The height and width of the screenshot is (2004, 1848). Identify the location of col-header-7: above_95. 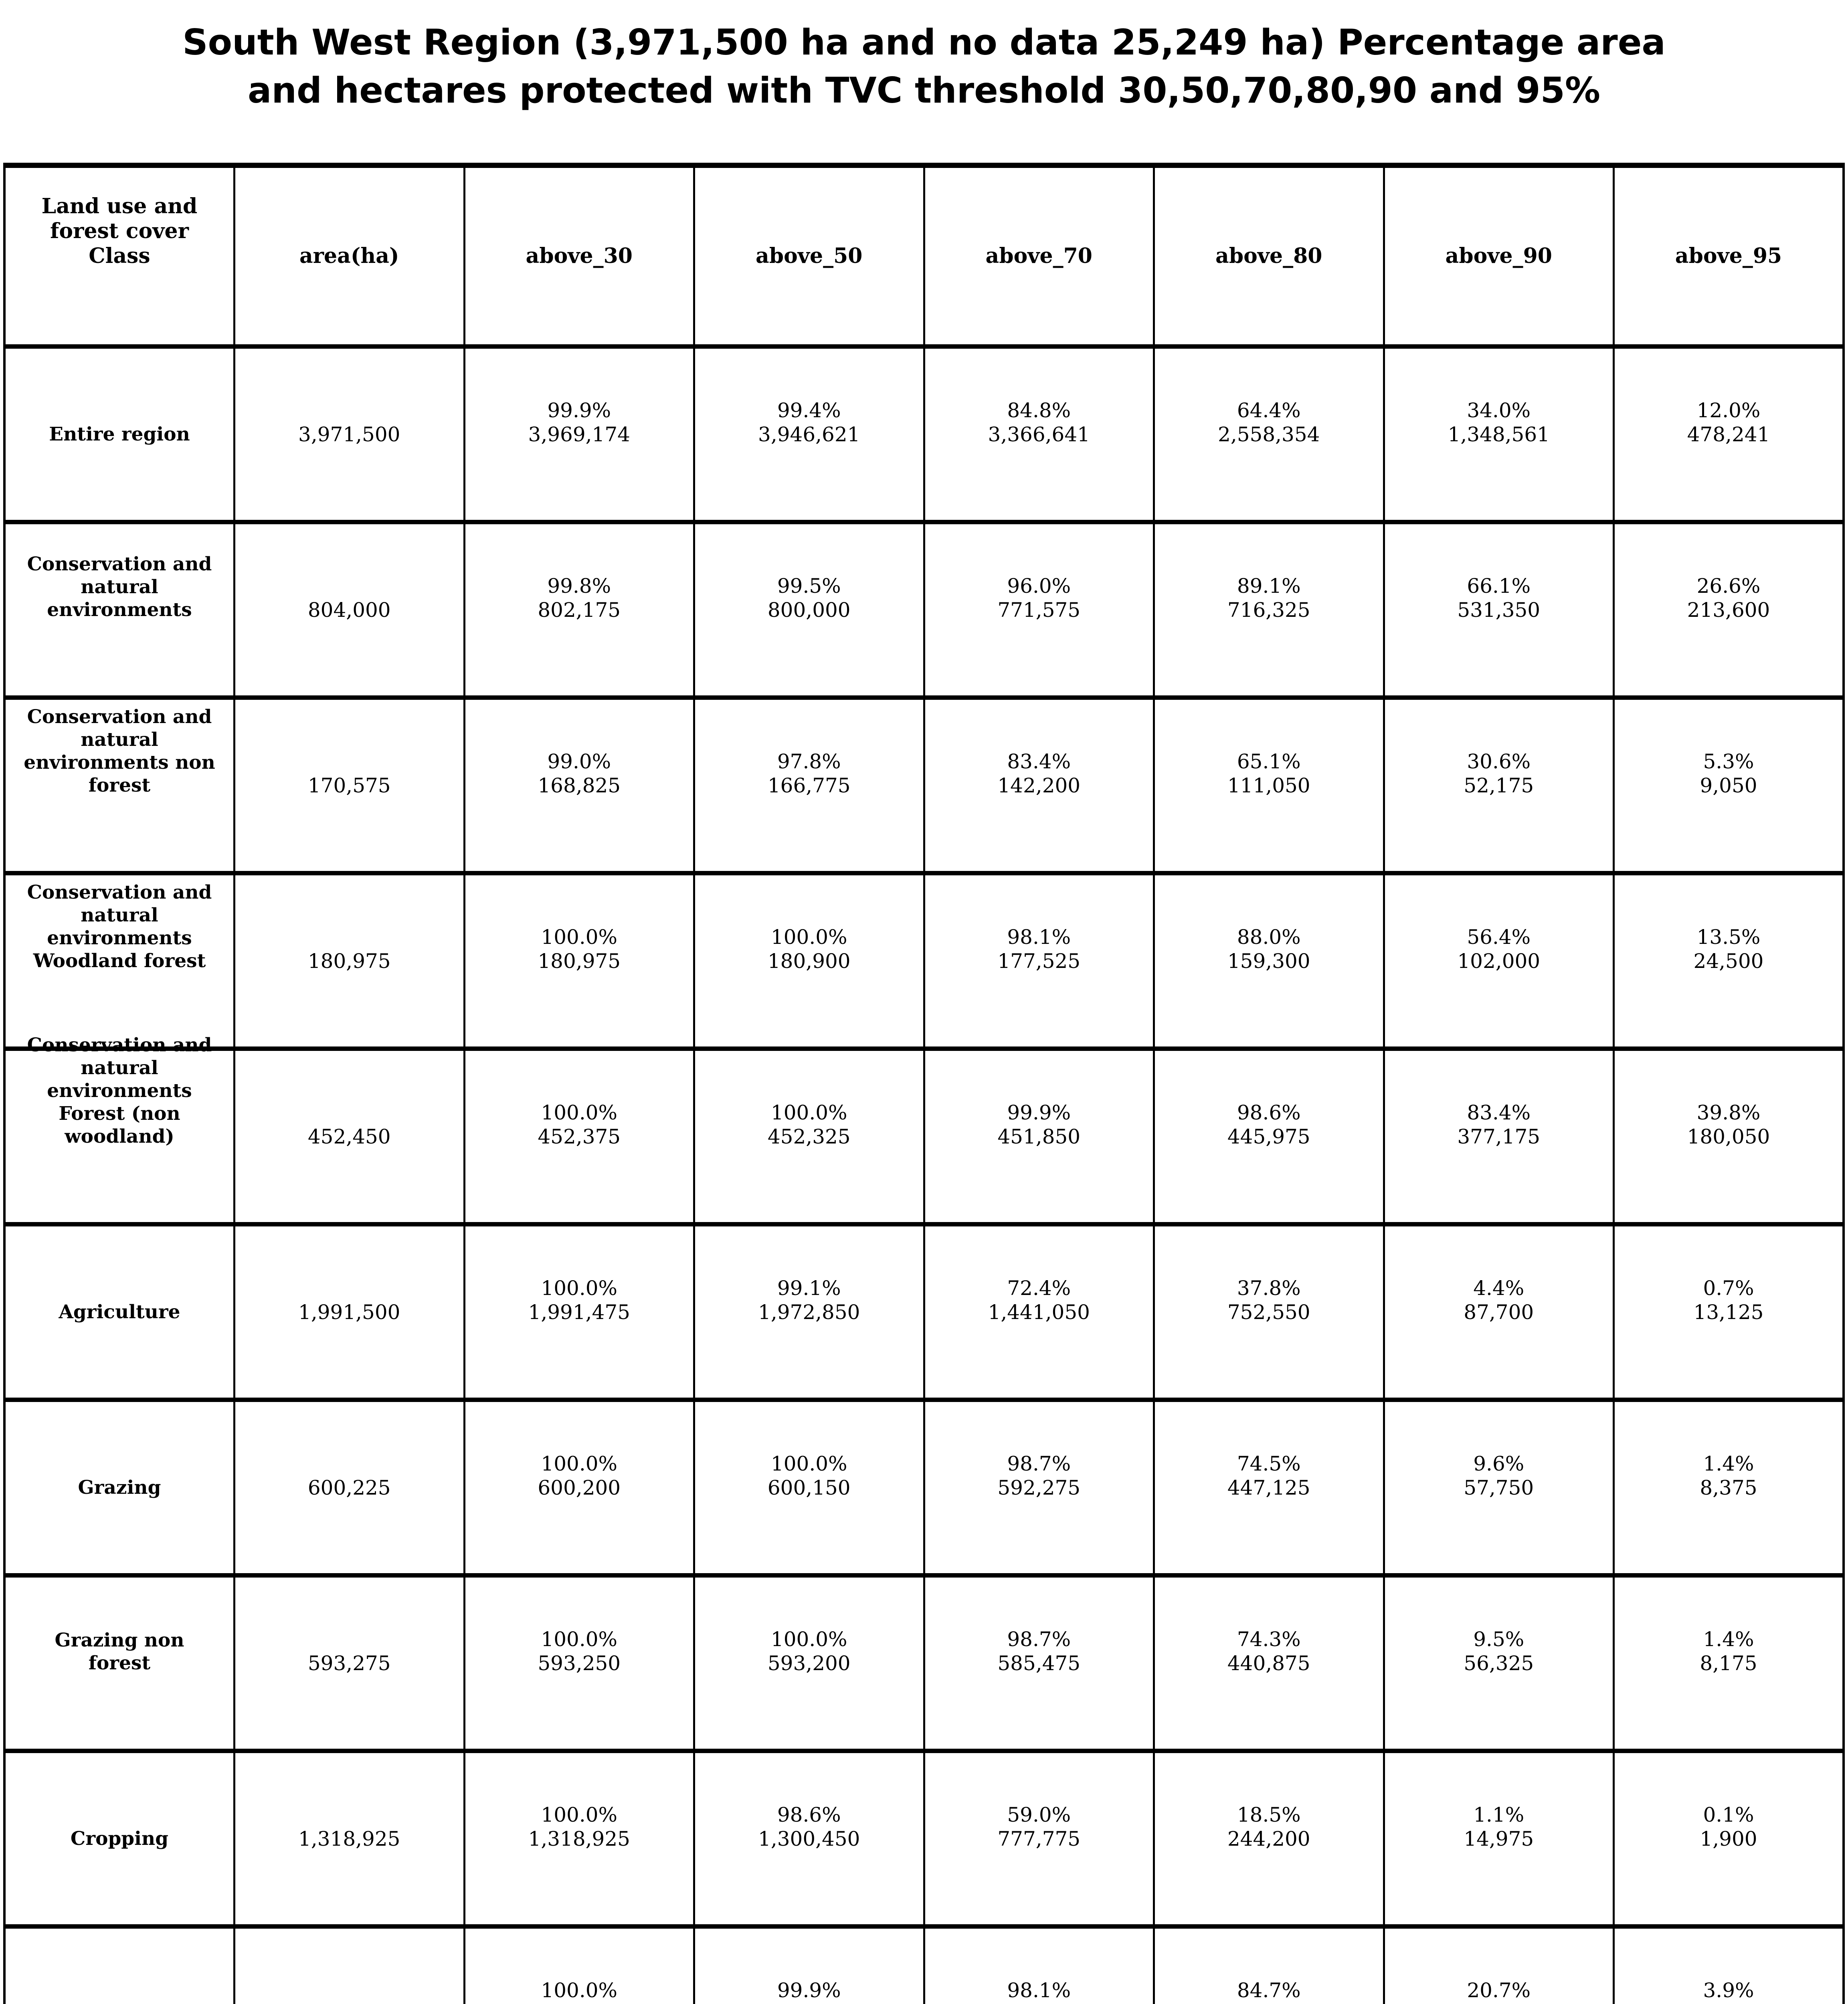
(1729, 257).